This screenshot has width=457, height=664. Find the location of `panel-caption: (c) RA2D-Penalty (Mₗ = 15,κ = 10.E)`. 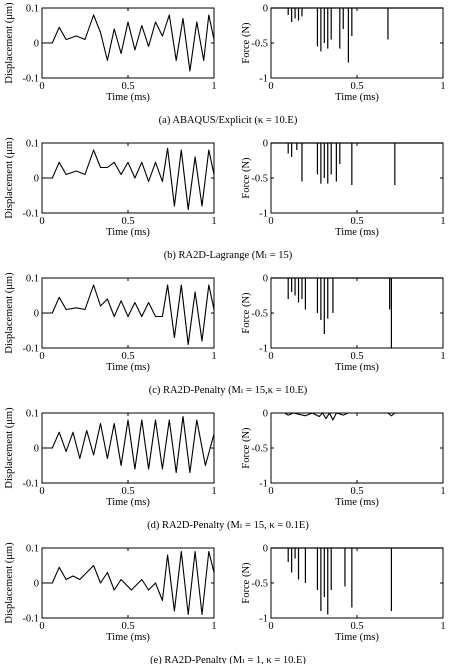

panel-caption: (c) RA2D-Penalty (Mₗ = 15,κ = 10.E) is located at coordinates (228, 390).